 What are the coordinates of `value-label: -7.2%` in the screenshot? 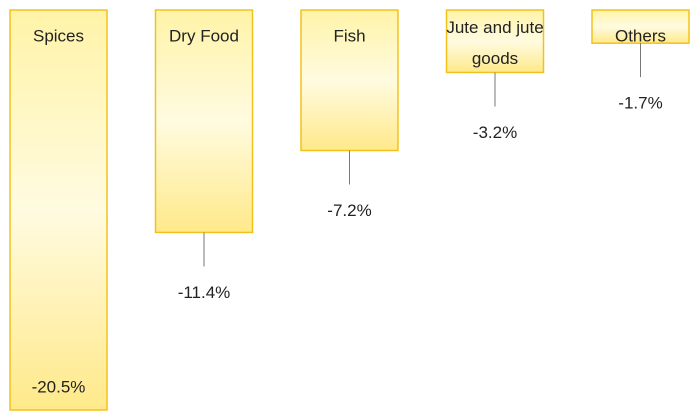 It's located at (349, 210).